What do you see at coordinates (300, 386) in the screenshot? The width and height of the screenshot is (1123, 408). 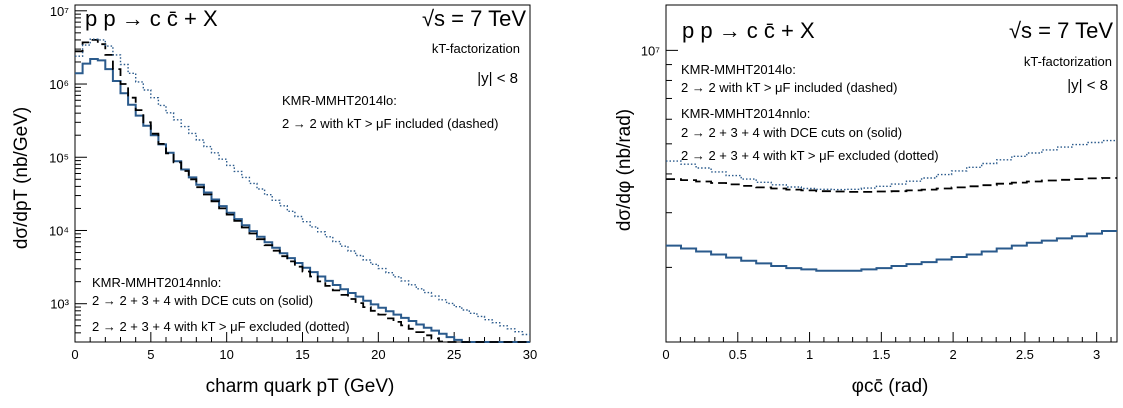 I see `x-axis-label: charm quark pT (GeV)` at bounding box center [300, 386].